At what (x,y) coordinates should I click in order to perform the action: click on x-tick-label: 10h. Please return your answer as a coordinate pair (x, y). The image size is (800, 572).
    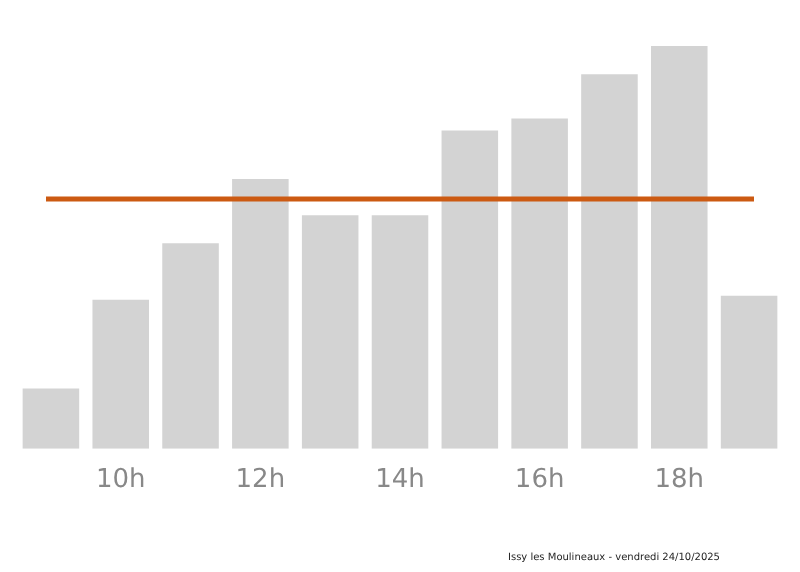
    Looking at the image, I should click on (120, 480).